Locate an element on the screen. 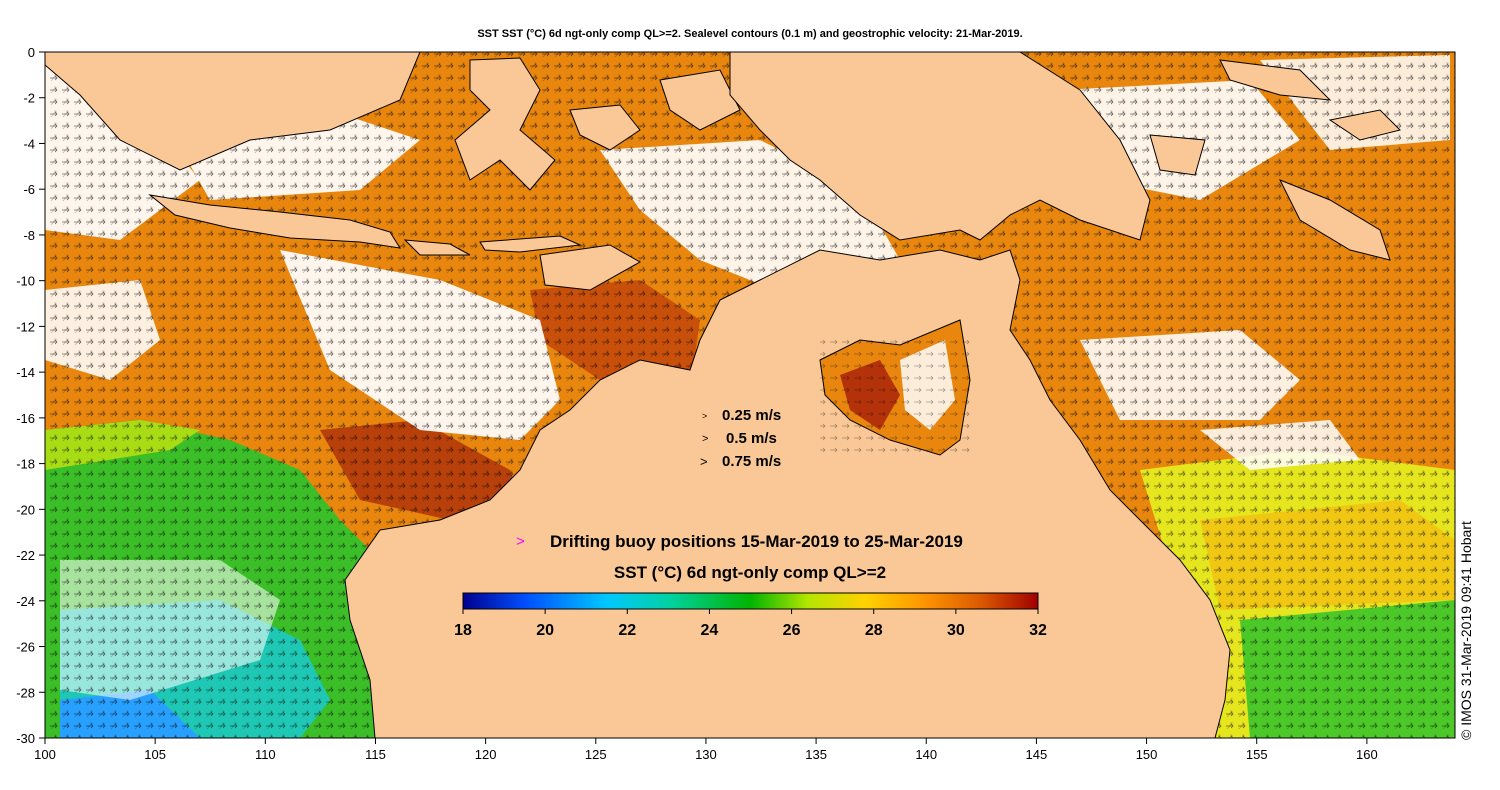 The image size is (1500, 790). colorbar-tick-label: 28 is located at coordinates (874, 630).